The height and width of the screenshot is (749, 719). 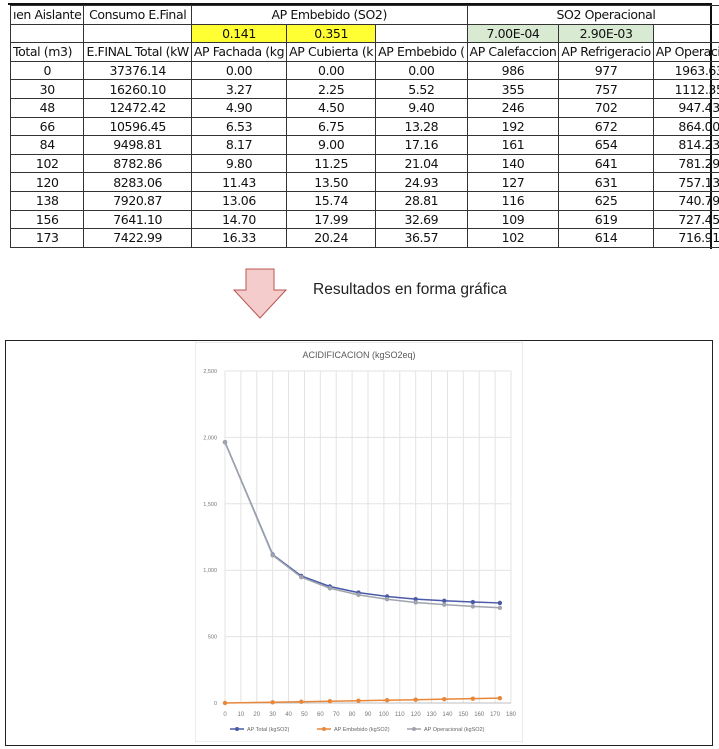 I want to click on table-cell: 7422.99, so click(x=137, y=238).